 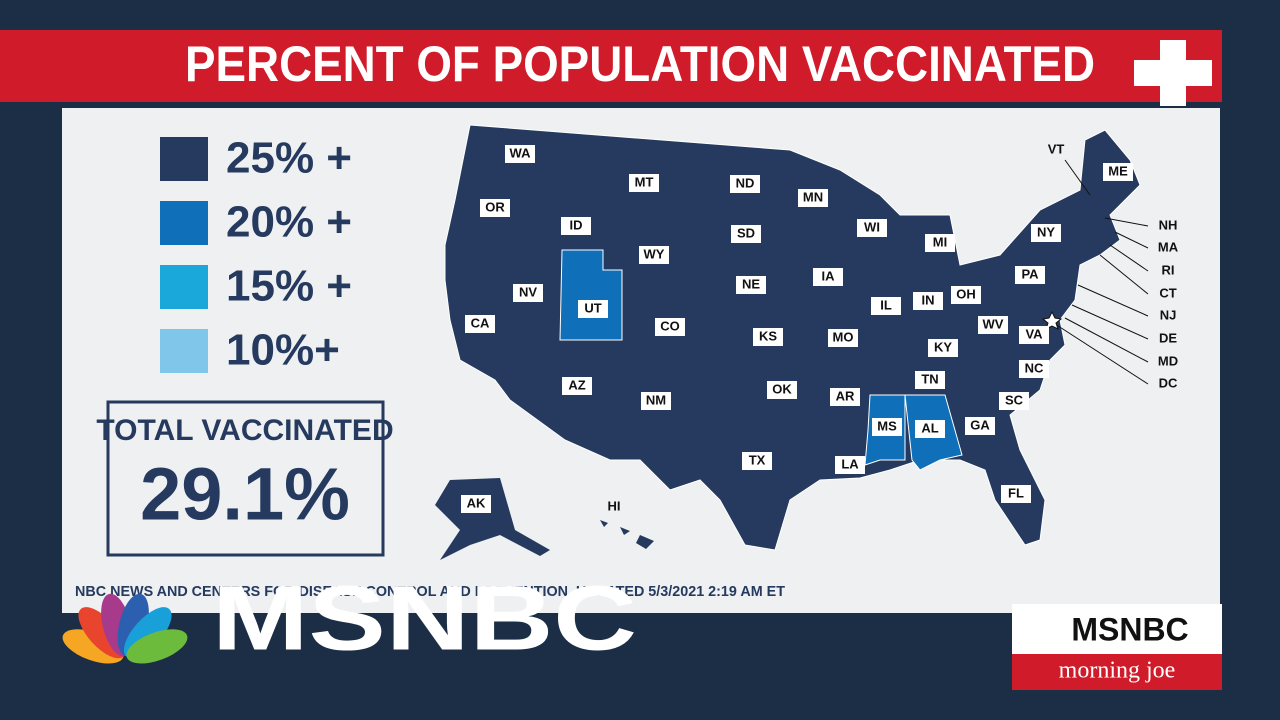 I want to click on capital-star, so click(x=1052, y=320).